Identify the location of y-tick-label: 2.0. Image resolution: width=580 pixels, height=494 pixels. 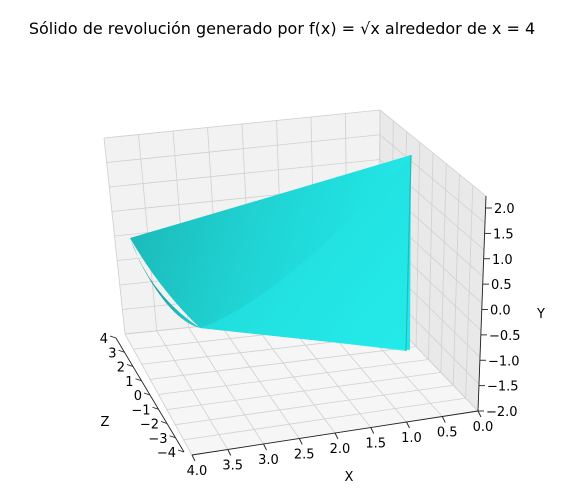
(504, 209).